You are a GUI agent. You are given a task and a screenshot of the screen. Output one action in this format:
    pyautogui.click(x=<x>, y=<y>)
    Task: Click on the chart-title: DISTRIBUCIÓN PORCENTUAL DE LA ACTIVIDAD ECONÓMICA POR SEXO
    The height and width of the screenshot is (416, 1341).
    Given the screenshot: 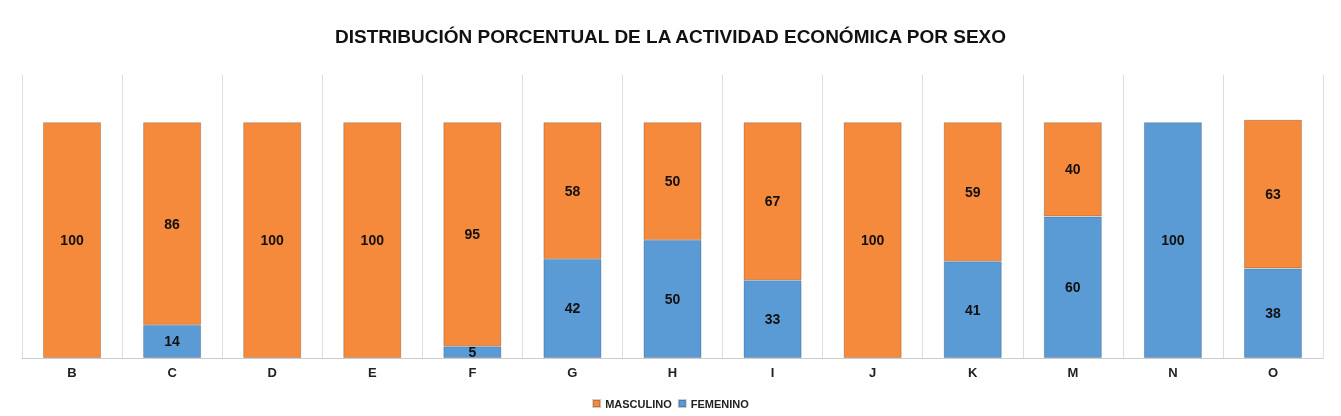 What is the action you would take?
    pyautogui.click(x=670, y=36)
    